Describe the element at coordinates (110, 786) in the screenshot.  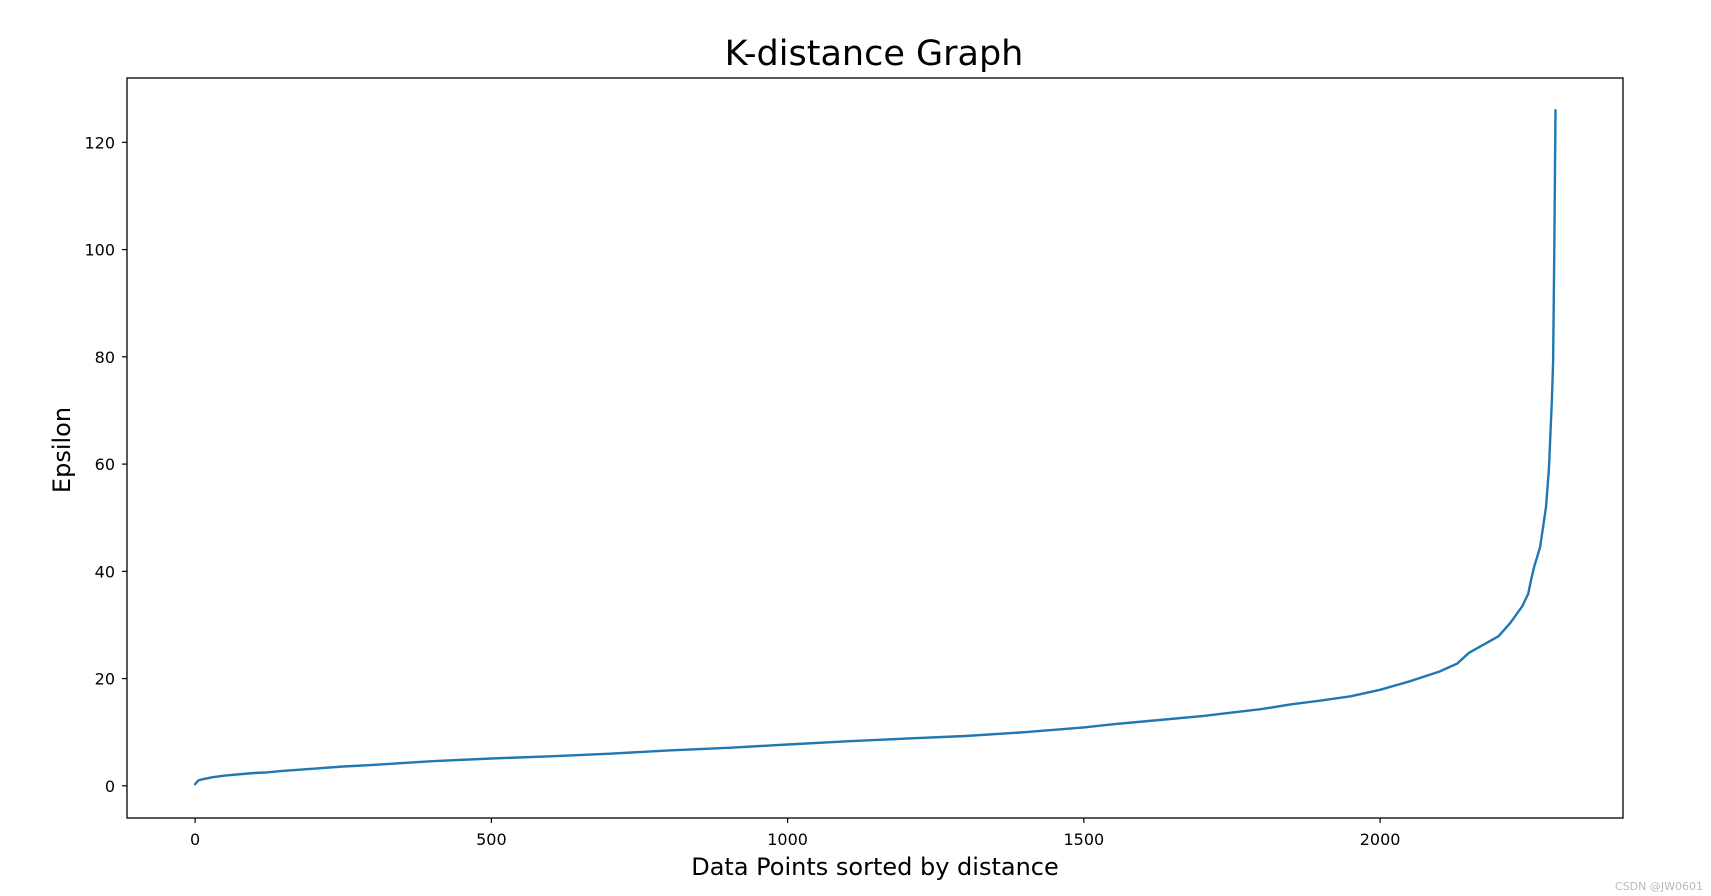
I see `y-tick-label: 0` at that location.